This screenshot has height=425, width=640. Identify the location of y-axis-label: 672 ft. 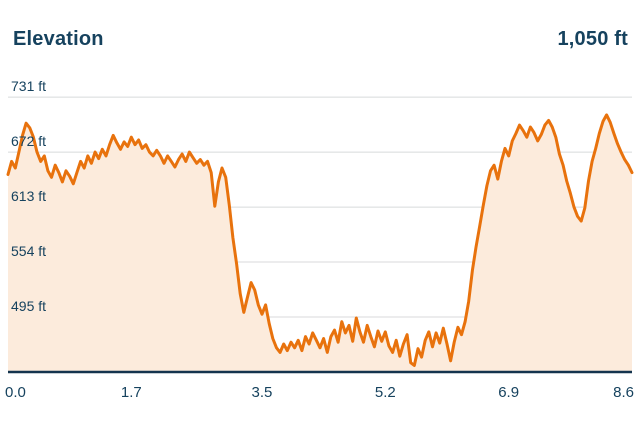
(29, 141).